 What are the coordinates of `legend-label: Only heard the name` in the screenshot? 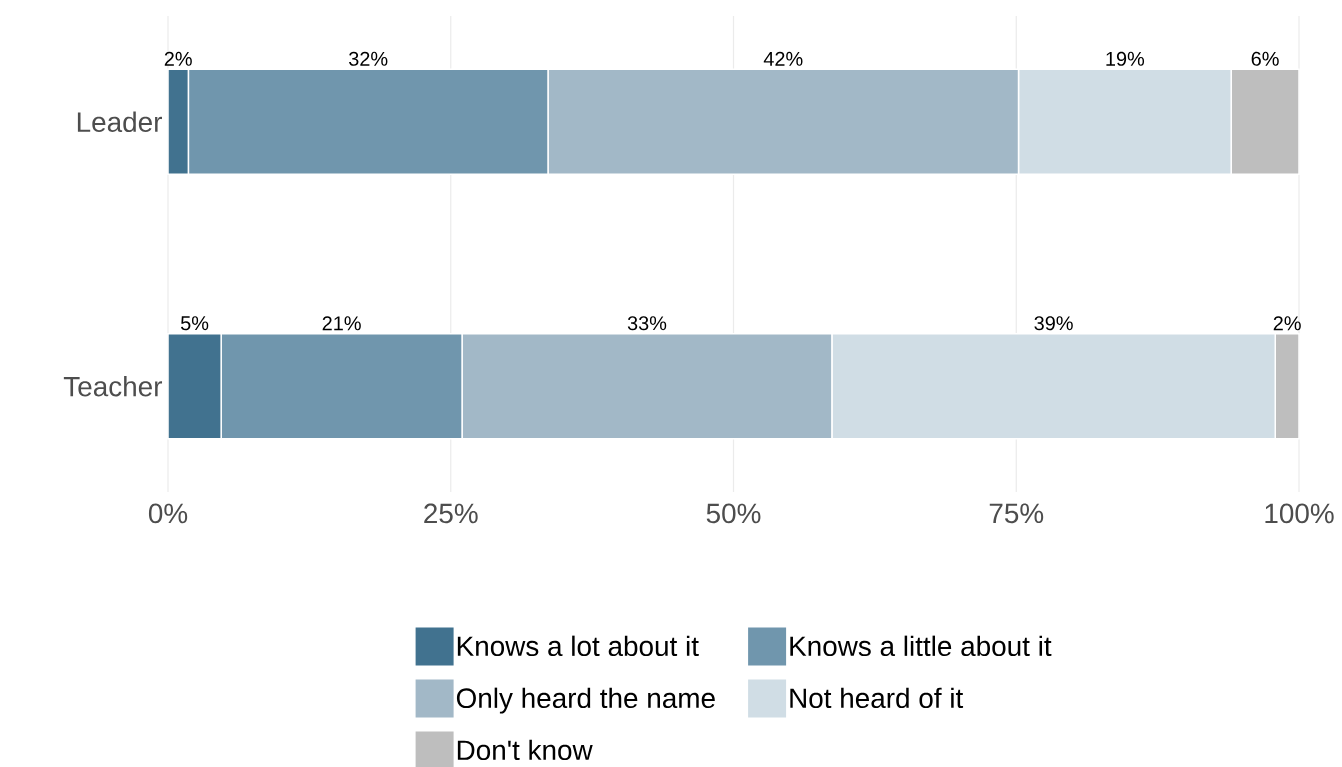 It's located at (585, 700).